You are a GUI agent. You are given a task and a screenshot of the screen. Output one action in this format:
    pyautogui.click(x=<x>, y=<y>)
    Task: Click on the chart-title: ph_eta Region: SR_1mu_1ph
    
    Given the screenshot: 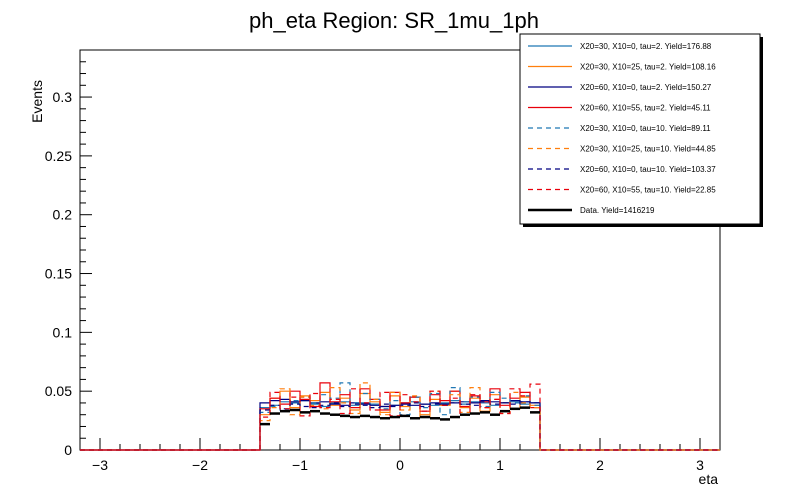 What is the action you would take?
    pyautogui.click(x=394, y=20)
    